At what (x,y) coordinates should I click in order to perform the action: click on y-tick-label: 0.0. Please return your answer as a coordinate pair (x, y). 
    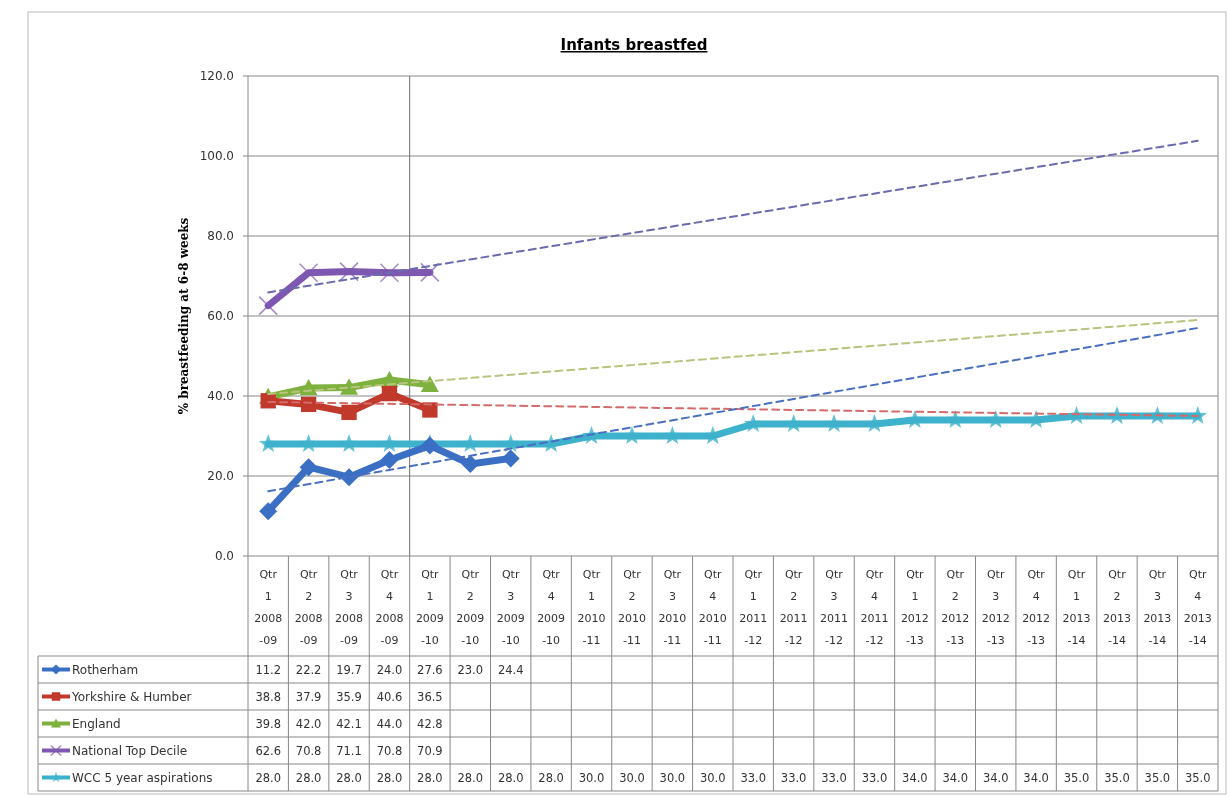
    Looking at the image, I should click on (224, 556).